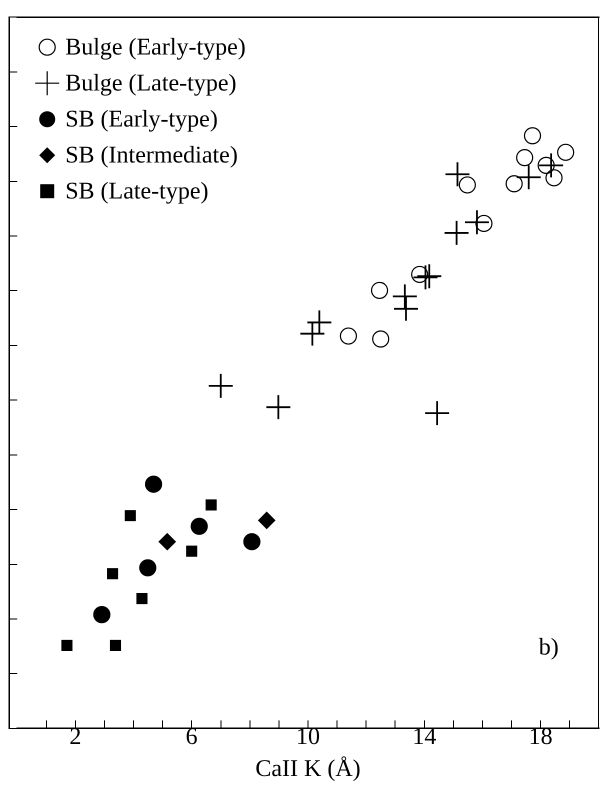  I want to click on annotation: b), so click(548, 647).